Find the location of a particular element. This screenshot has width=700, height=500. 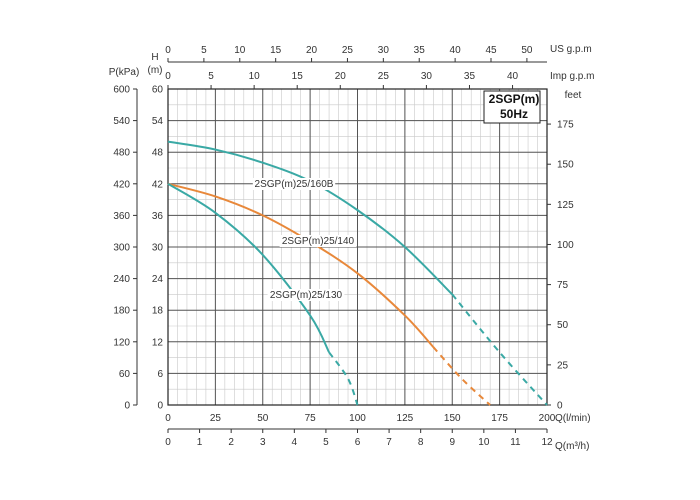

x-us-tick-label: 15 is located at coordinates (276, 50).